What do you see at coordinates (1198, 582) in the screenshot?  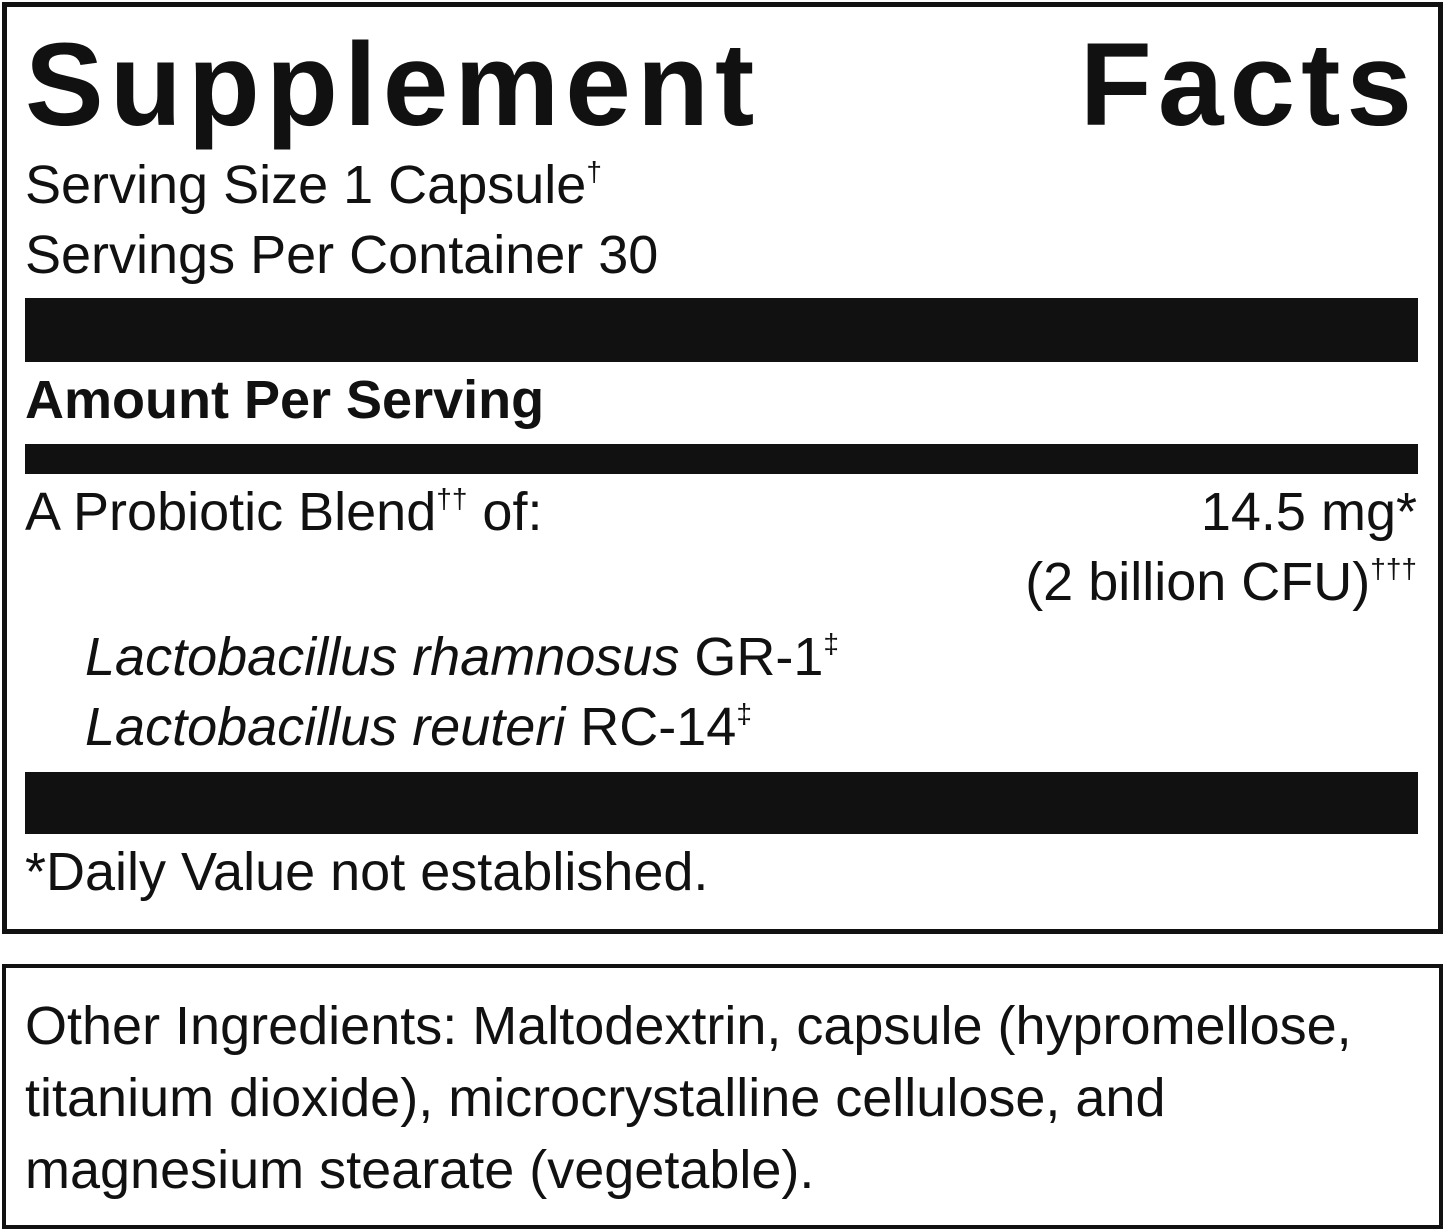 I see `text: (2 billion CFU)` at bounding box center [1198, 582].